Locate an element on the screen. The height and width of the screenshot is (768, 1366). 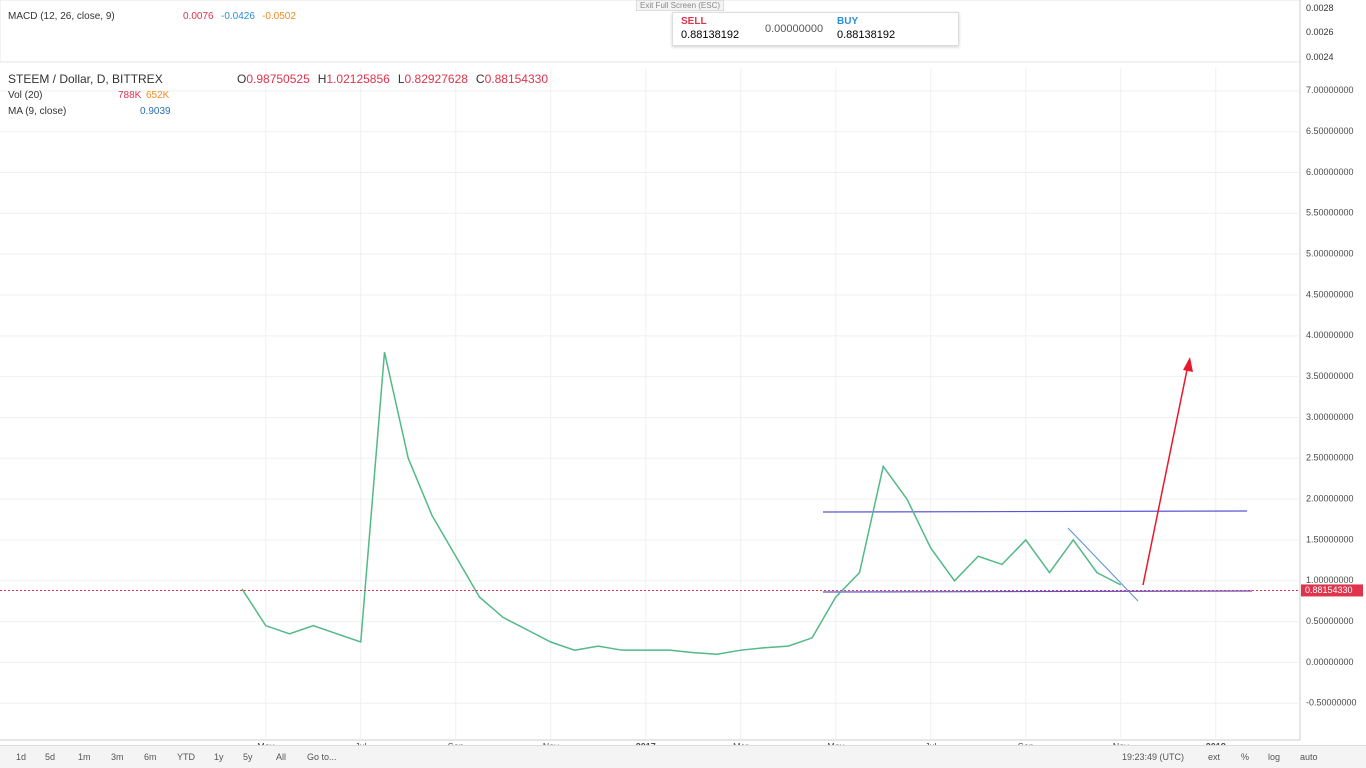
option-button: % is located at coordinates (1245, 757).